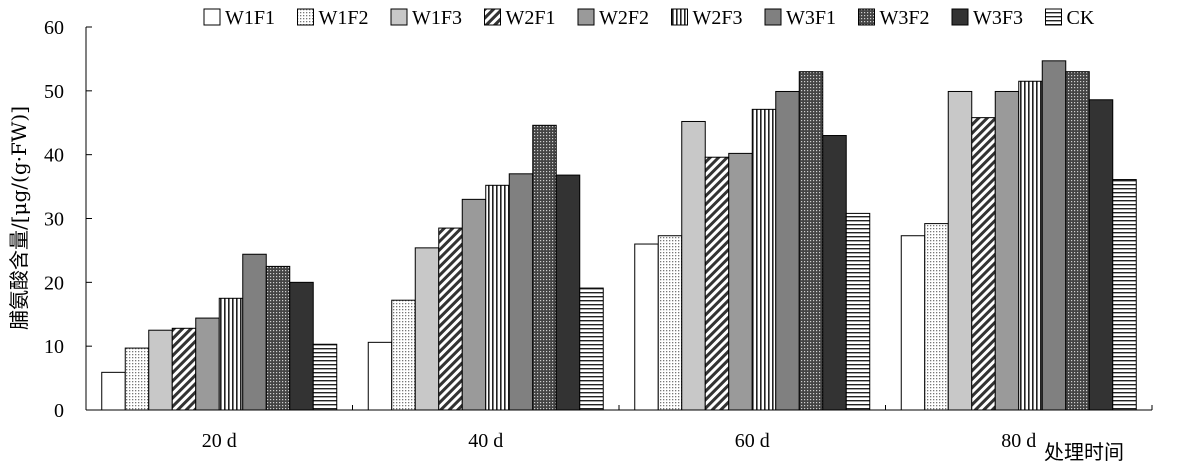 This screenshot has height=473, width=1184. I want to click on bar-w3f2-20d, so click(278, 338).